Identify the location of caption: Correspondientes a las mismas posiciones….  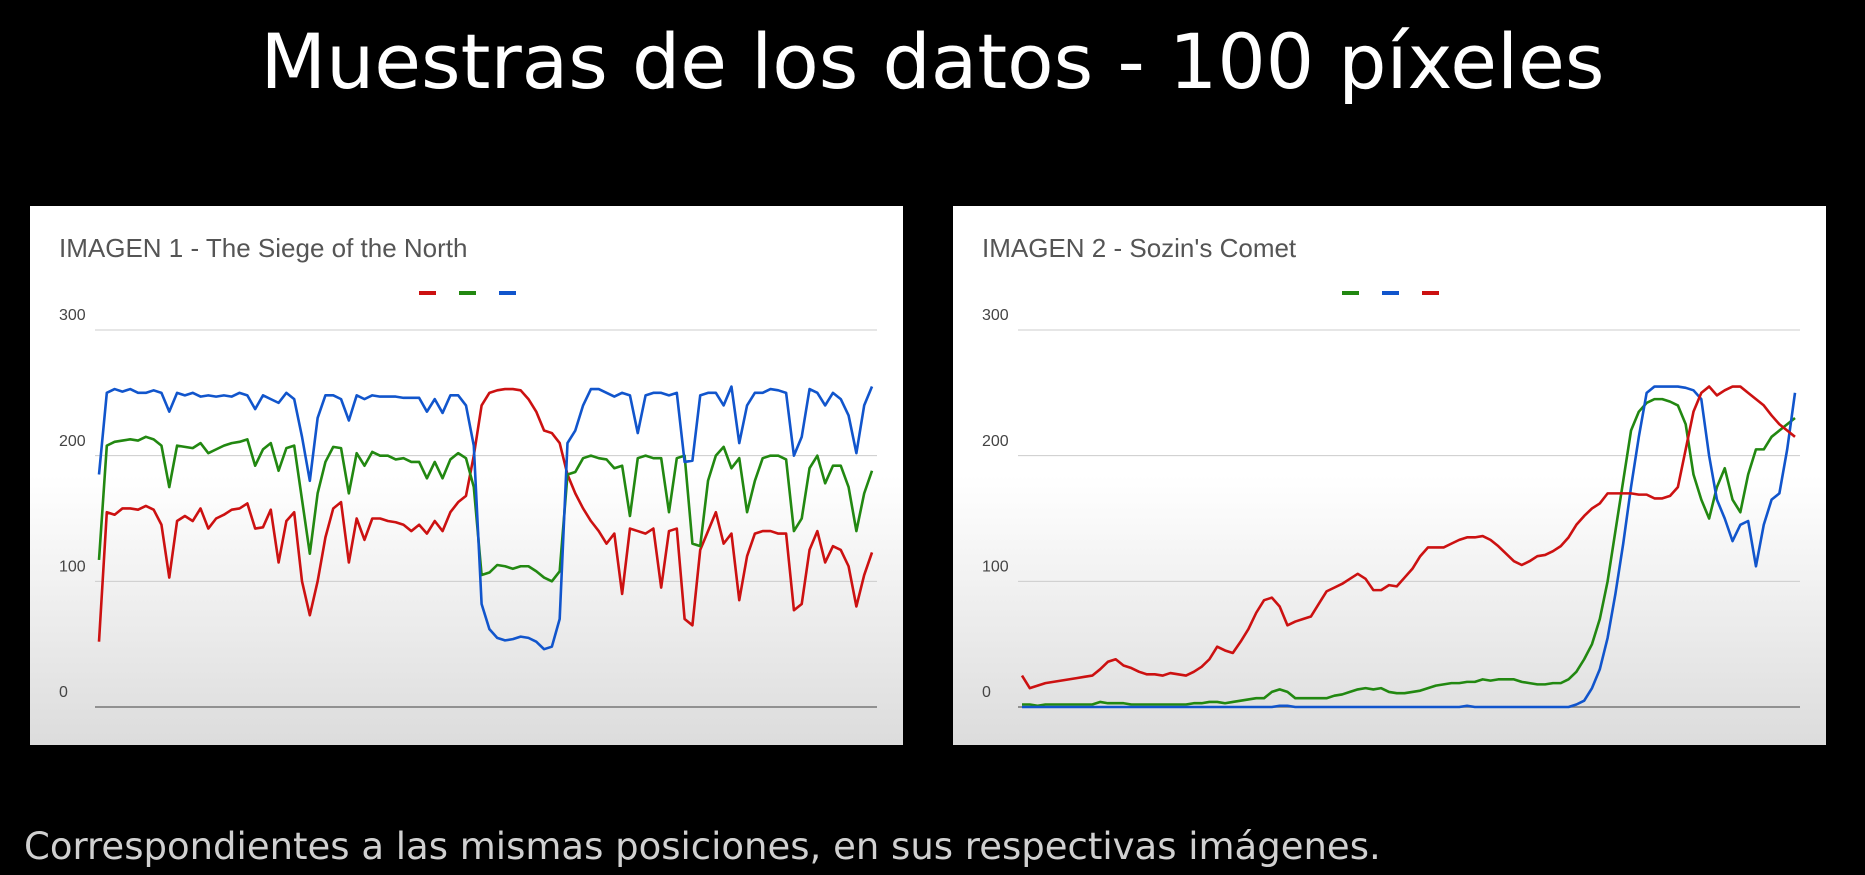
(702, 846).